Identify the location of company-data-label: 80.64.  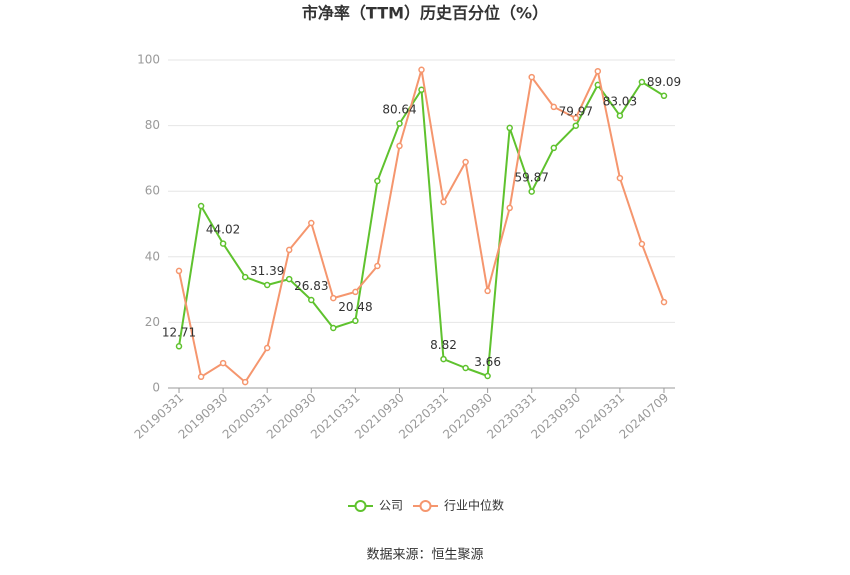
(399, 110).